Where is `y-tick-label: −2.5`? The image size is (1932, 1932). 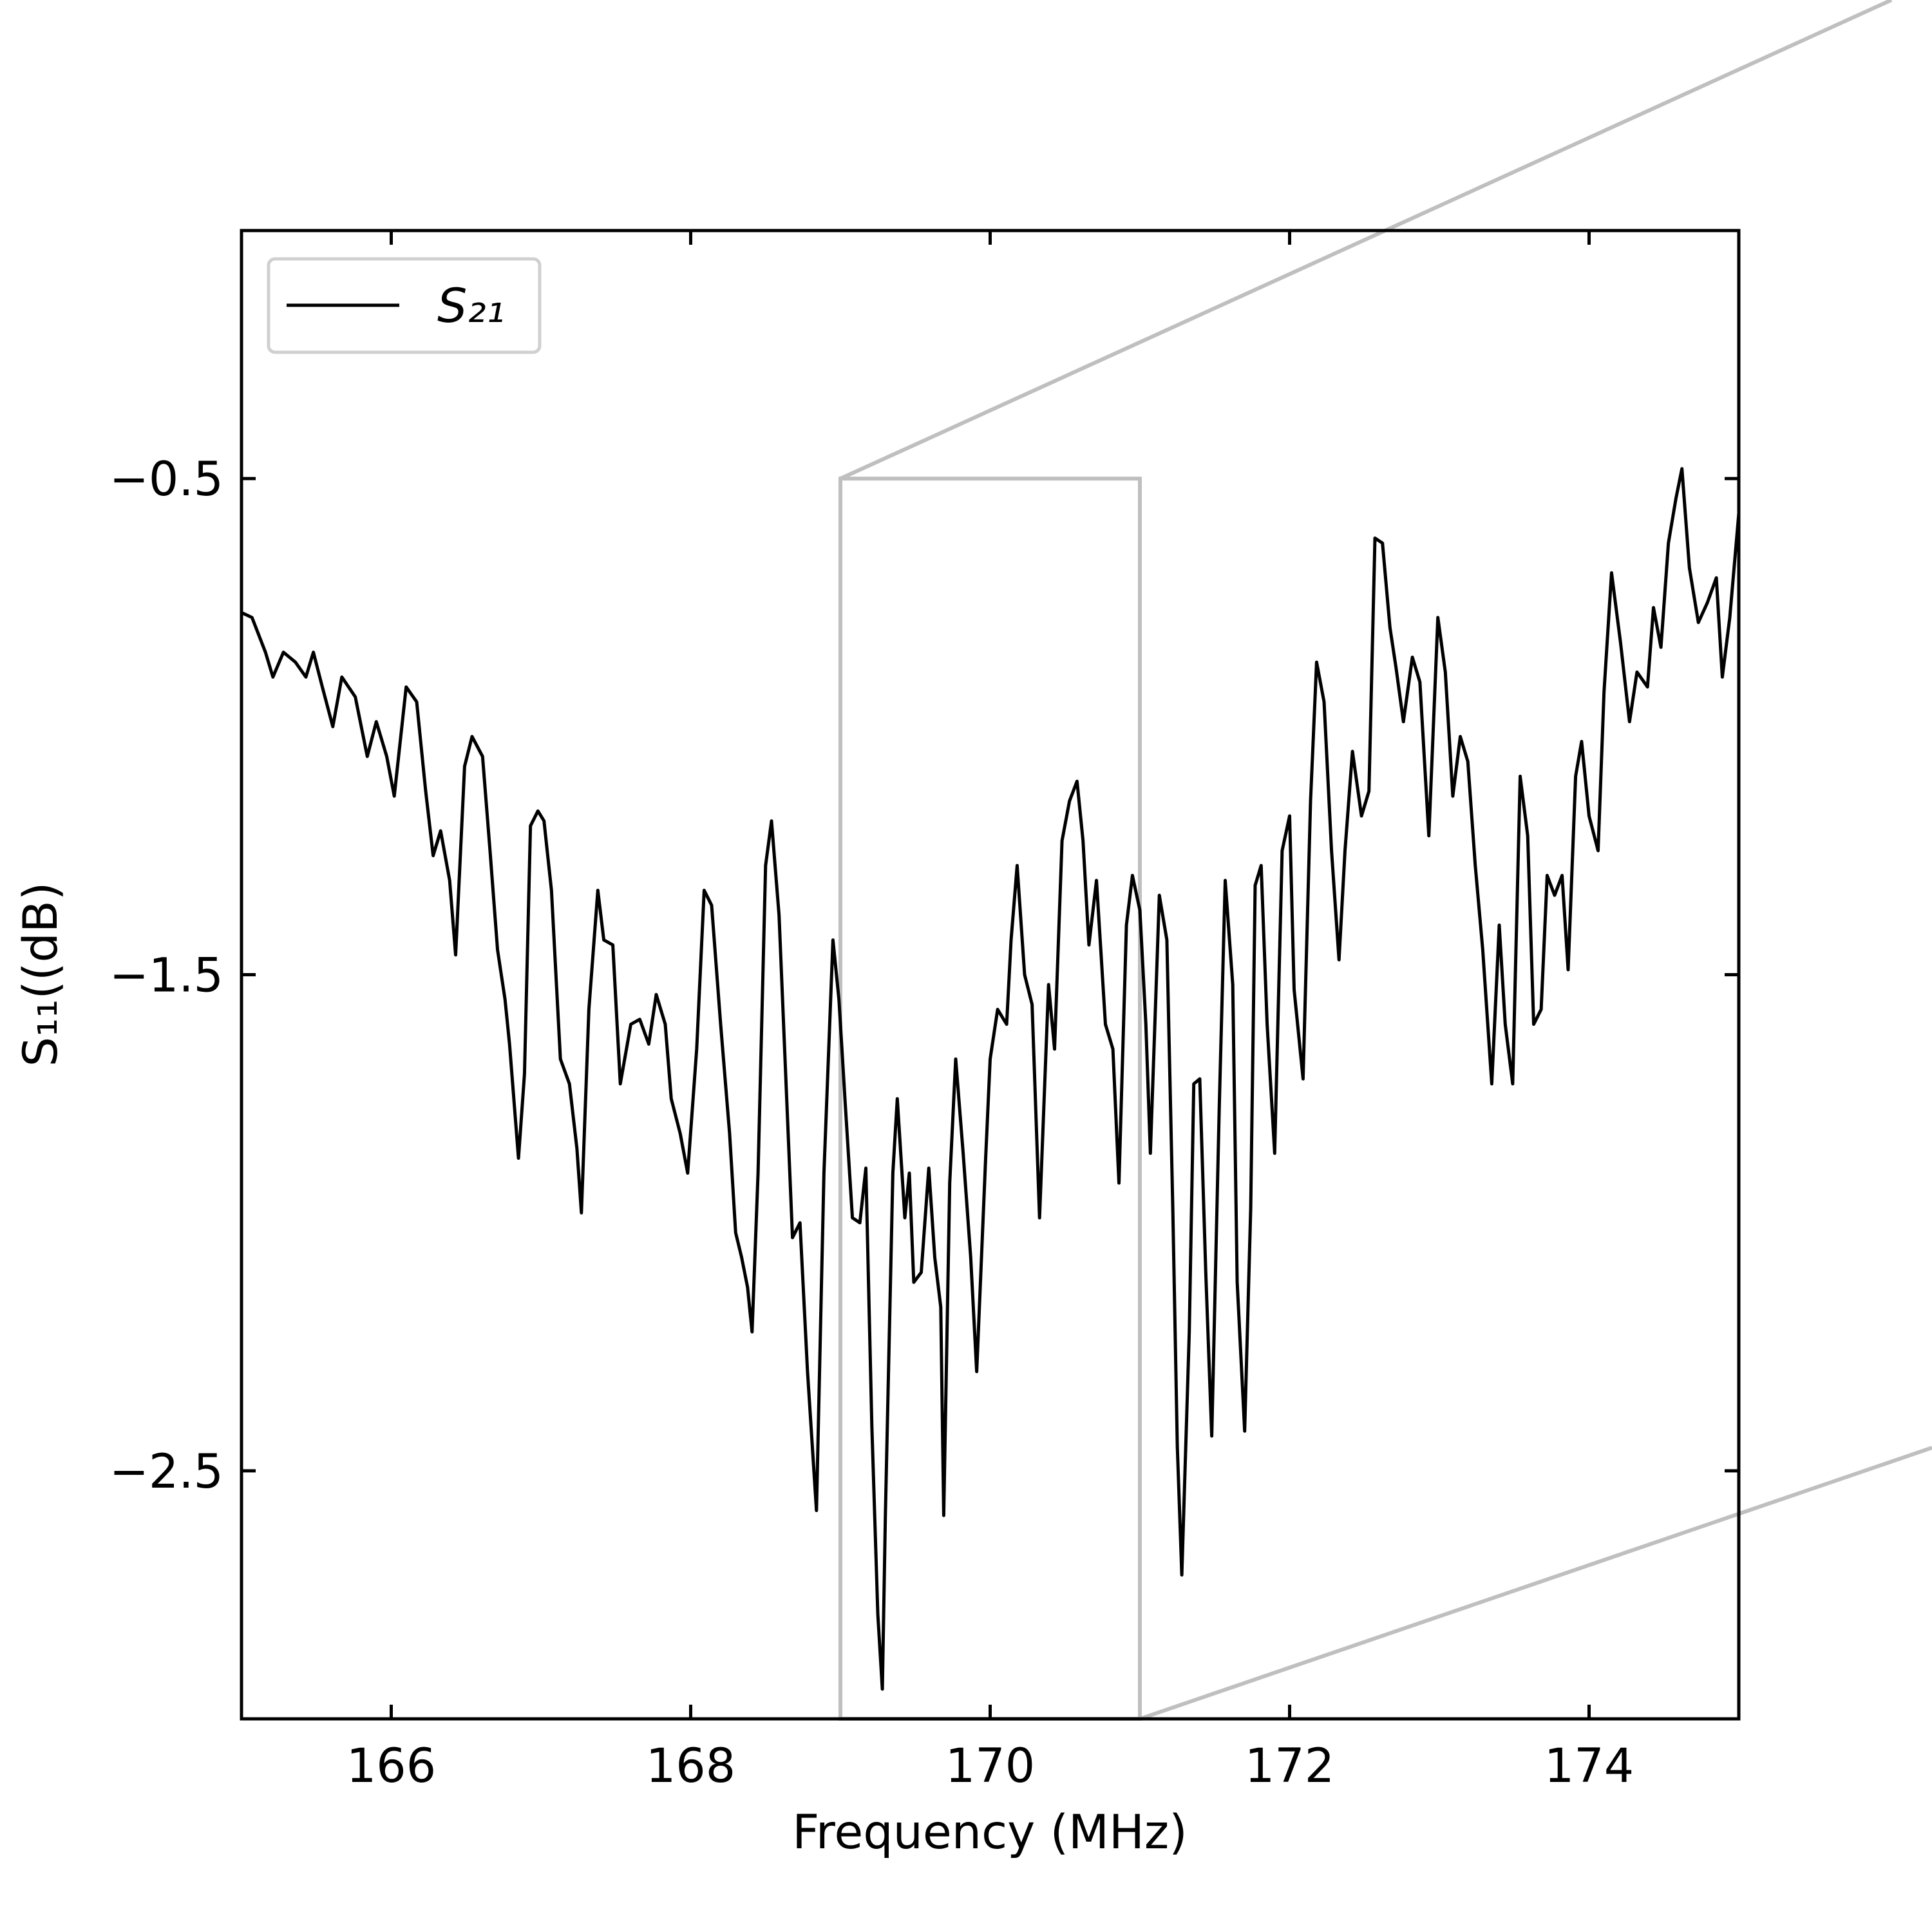 y-tick-label: −2.5 is located at coordinates (166, 1471).